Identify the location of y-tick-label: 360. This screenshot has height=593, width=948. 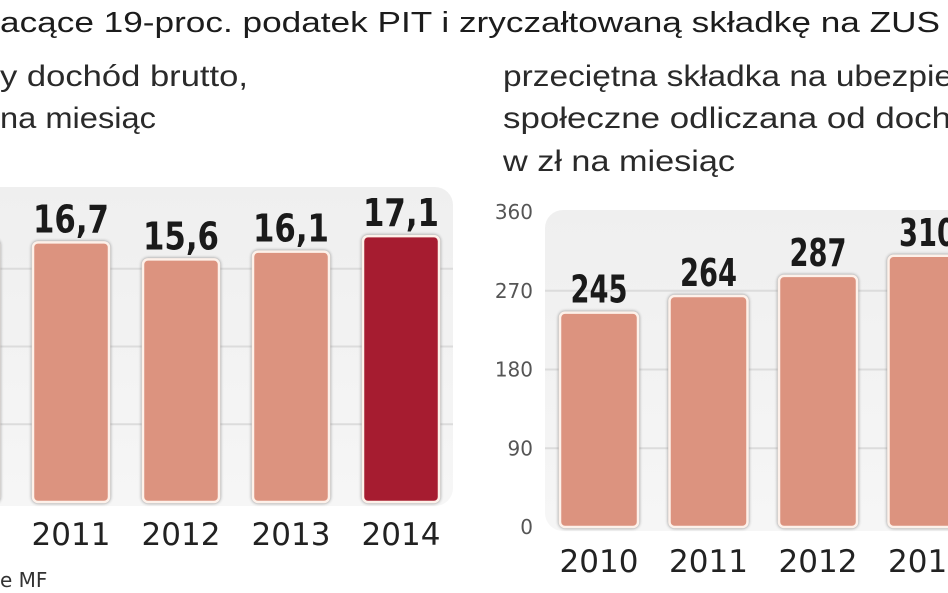
(514, 212).